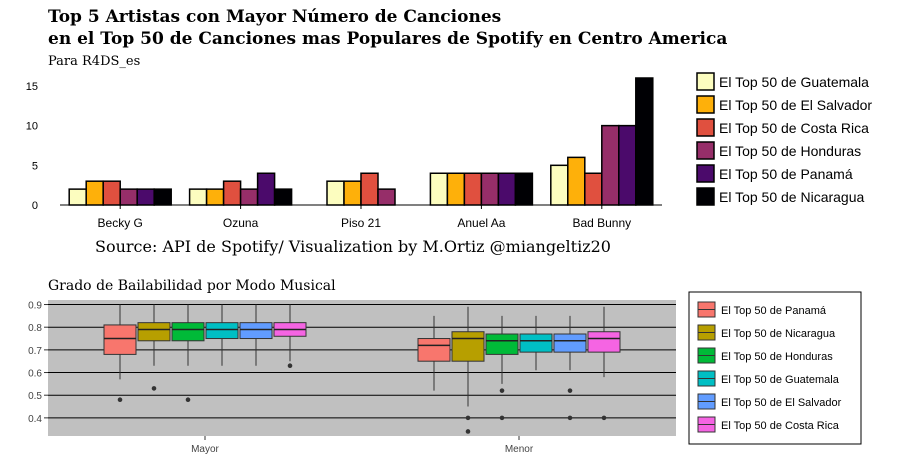  What do you see at coordinates (559, 185) in the screenshot?
I see `bar-bad-bunny-el-top-50-de-guatemala` at bounding box center [559, 185].